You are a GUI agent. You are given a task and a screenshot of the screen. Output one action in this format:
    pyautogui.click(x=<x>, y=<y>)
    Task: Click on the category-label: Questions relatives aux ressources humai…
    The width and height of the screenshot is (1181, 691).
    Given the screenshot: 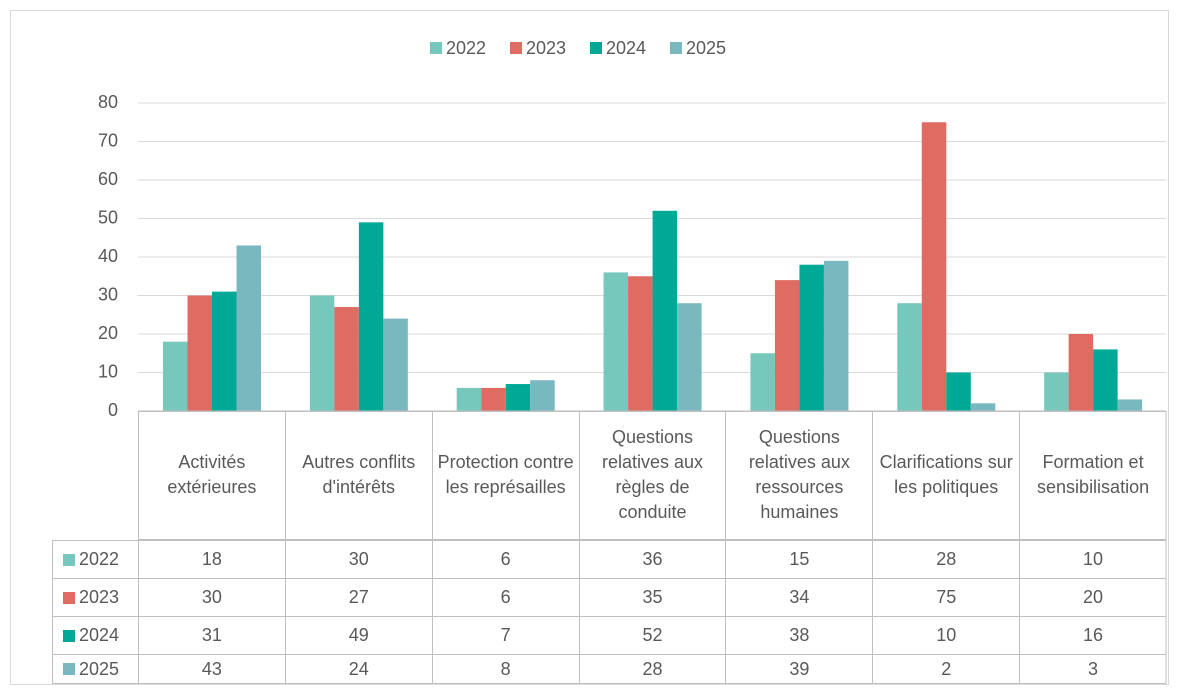 What is the action you would take?
    pyautogui.click(x=799, y=475)
    